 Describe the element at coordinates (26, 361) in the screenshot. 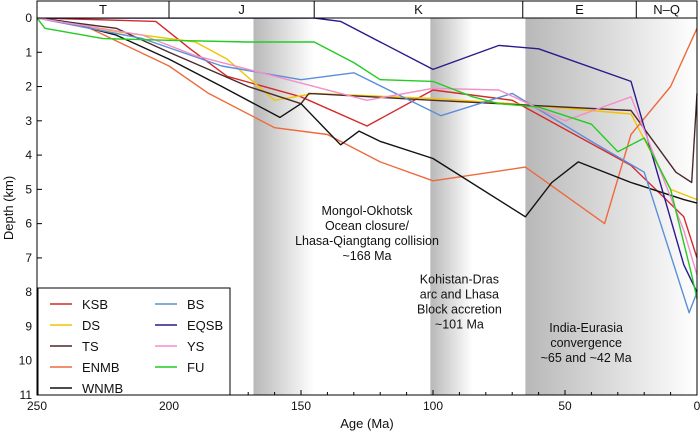

I see `y-tick-label: 10` at that location.